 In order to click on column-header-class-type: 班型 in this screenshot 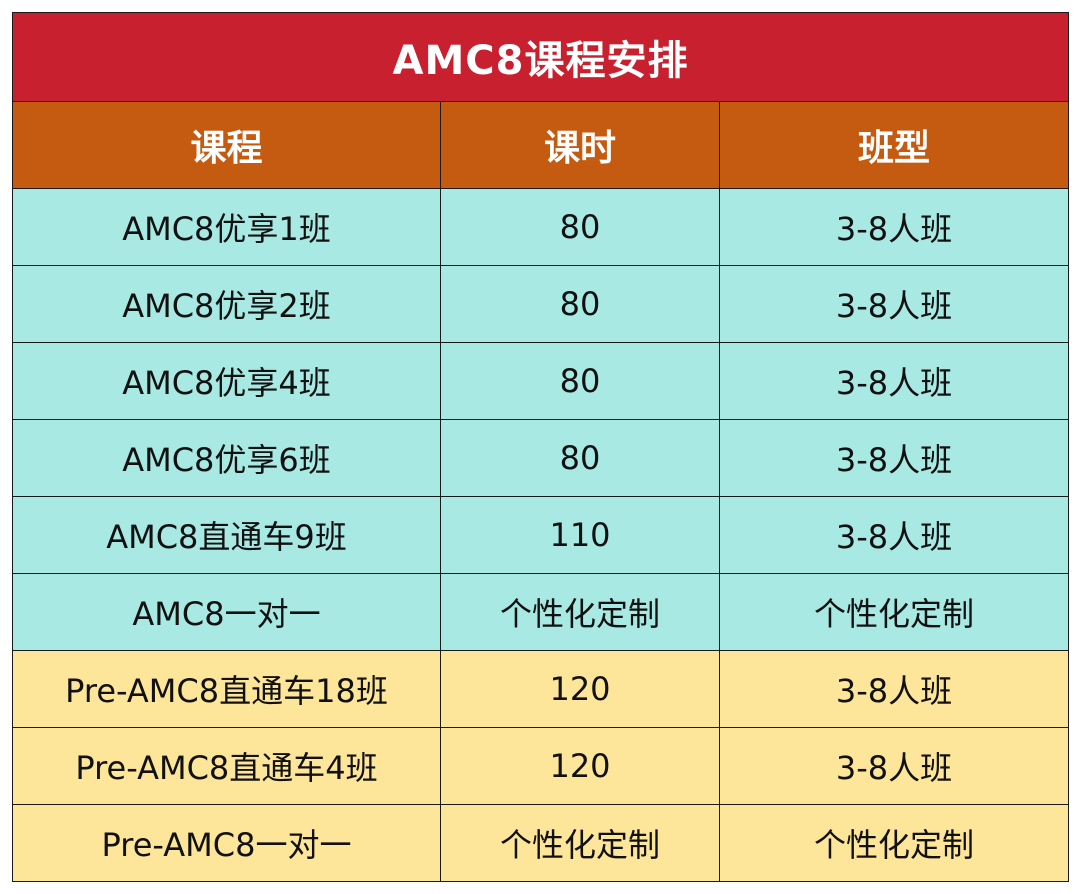, I will do `click(894, 145)`.